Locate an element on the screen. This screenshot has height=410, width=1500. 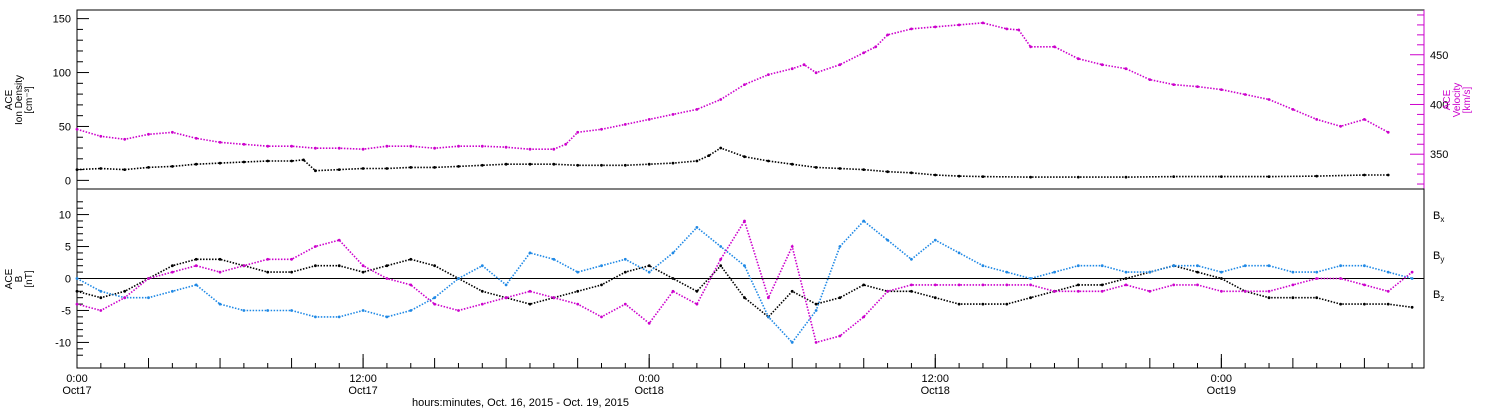
legend-bx: Bx is located at coordinates (1438, 217).